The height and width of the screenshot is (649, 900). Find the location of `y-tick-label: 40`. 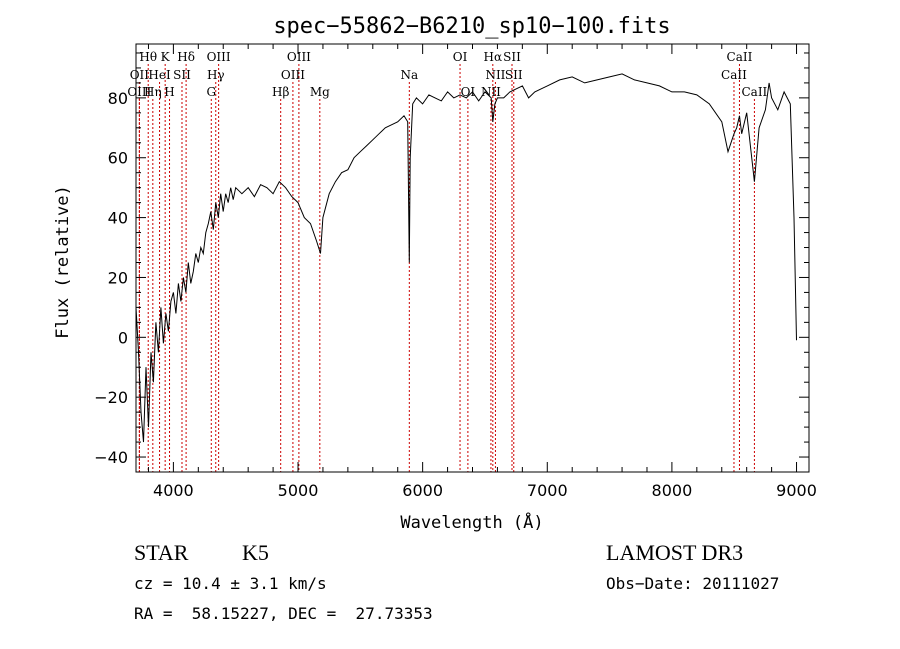

y-tick-label: 40 is located at coordinates (118, 218).